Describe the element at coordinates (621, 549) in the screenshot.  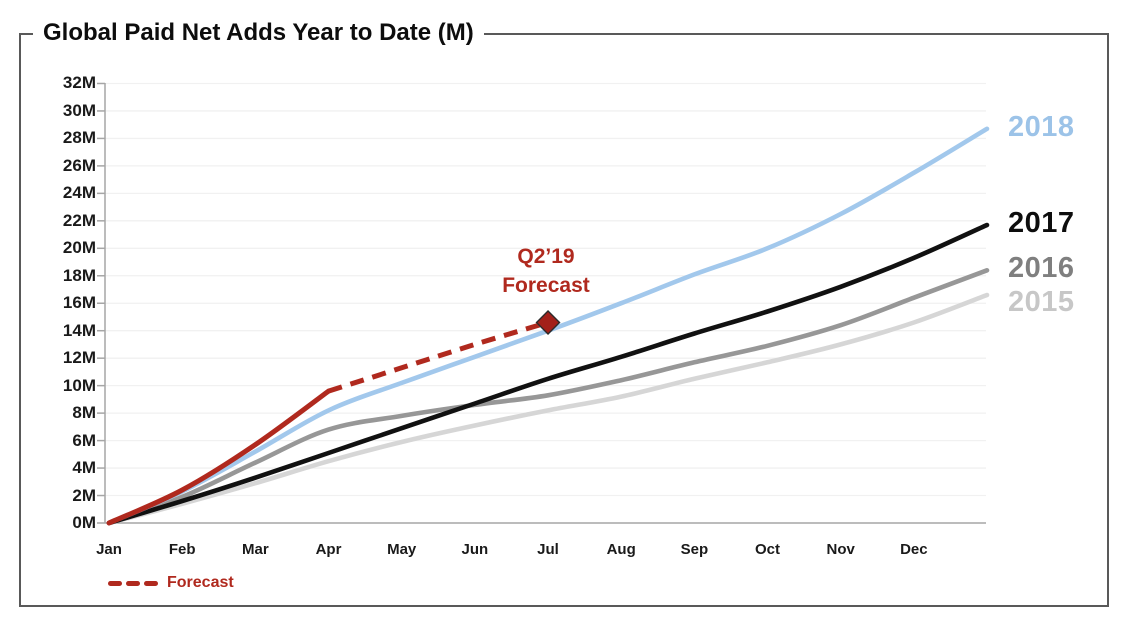
I see `x-axis-label: Aug` at that location.